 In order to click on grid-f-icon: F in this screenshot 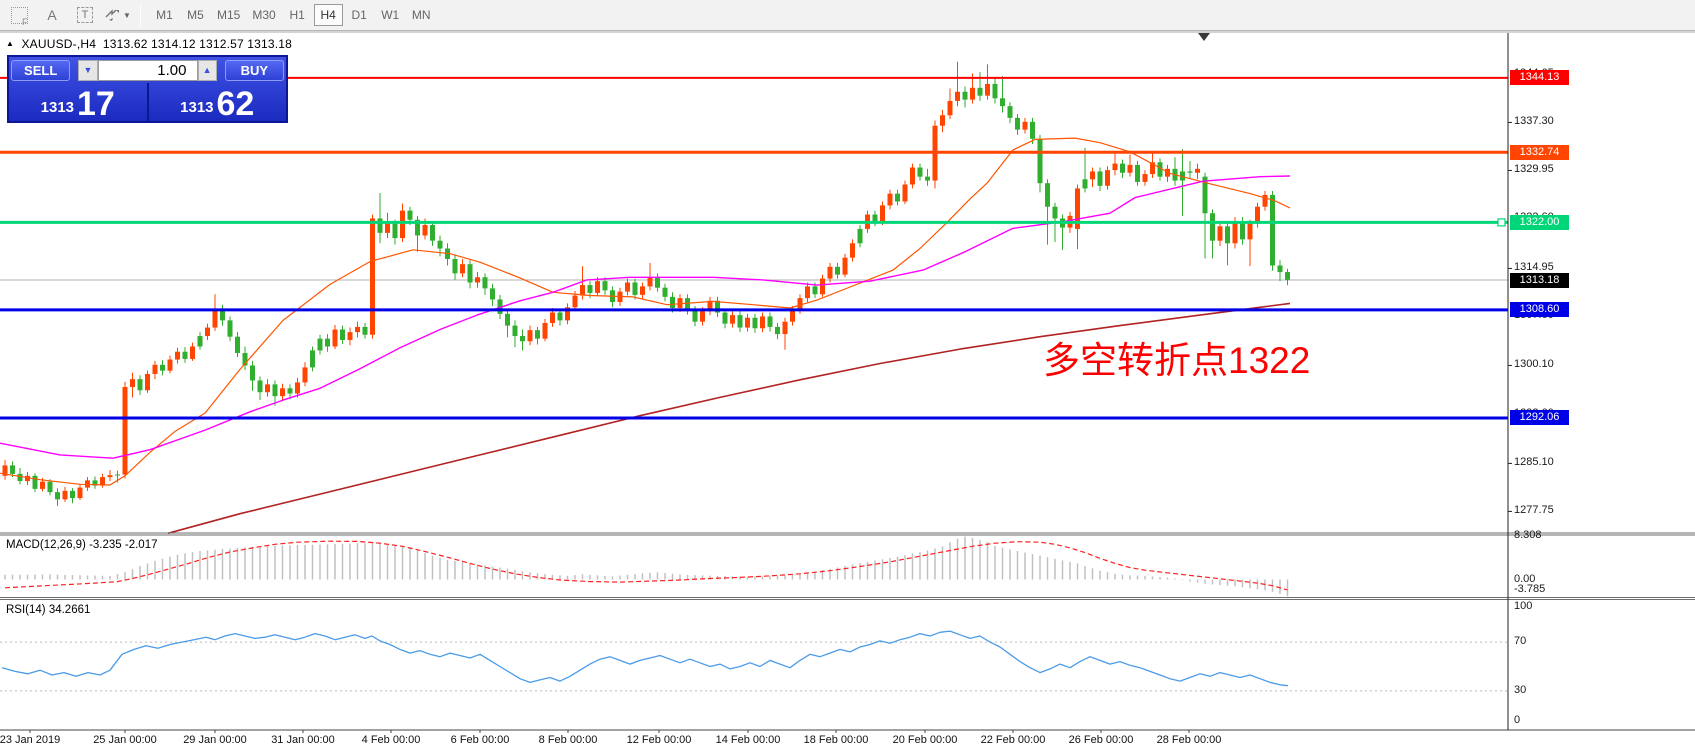, I will do `click(19, 15)`.